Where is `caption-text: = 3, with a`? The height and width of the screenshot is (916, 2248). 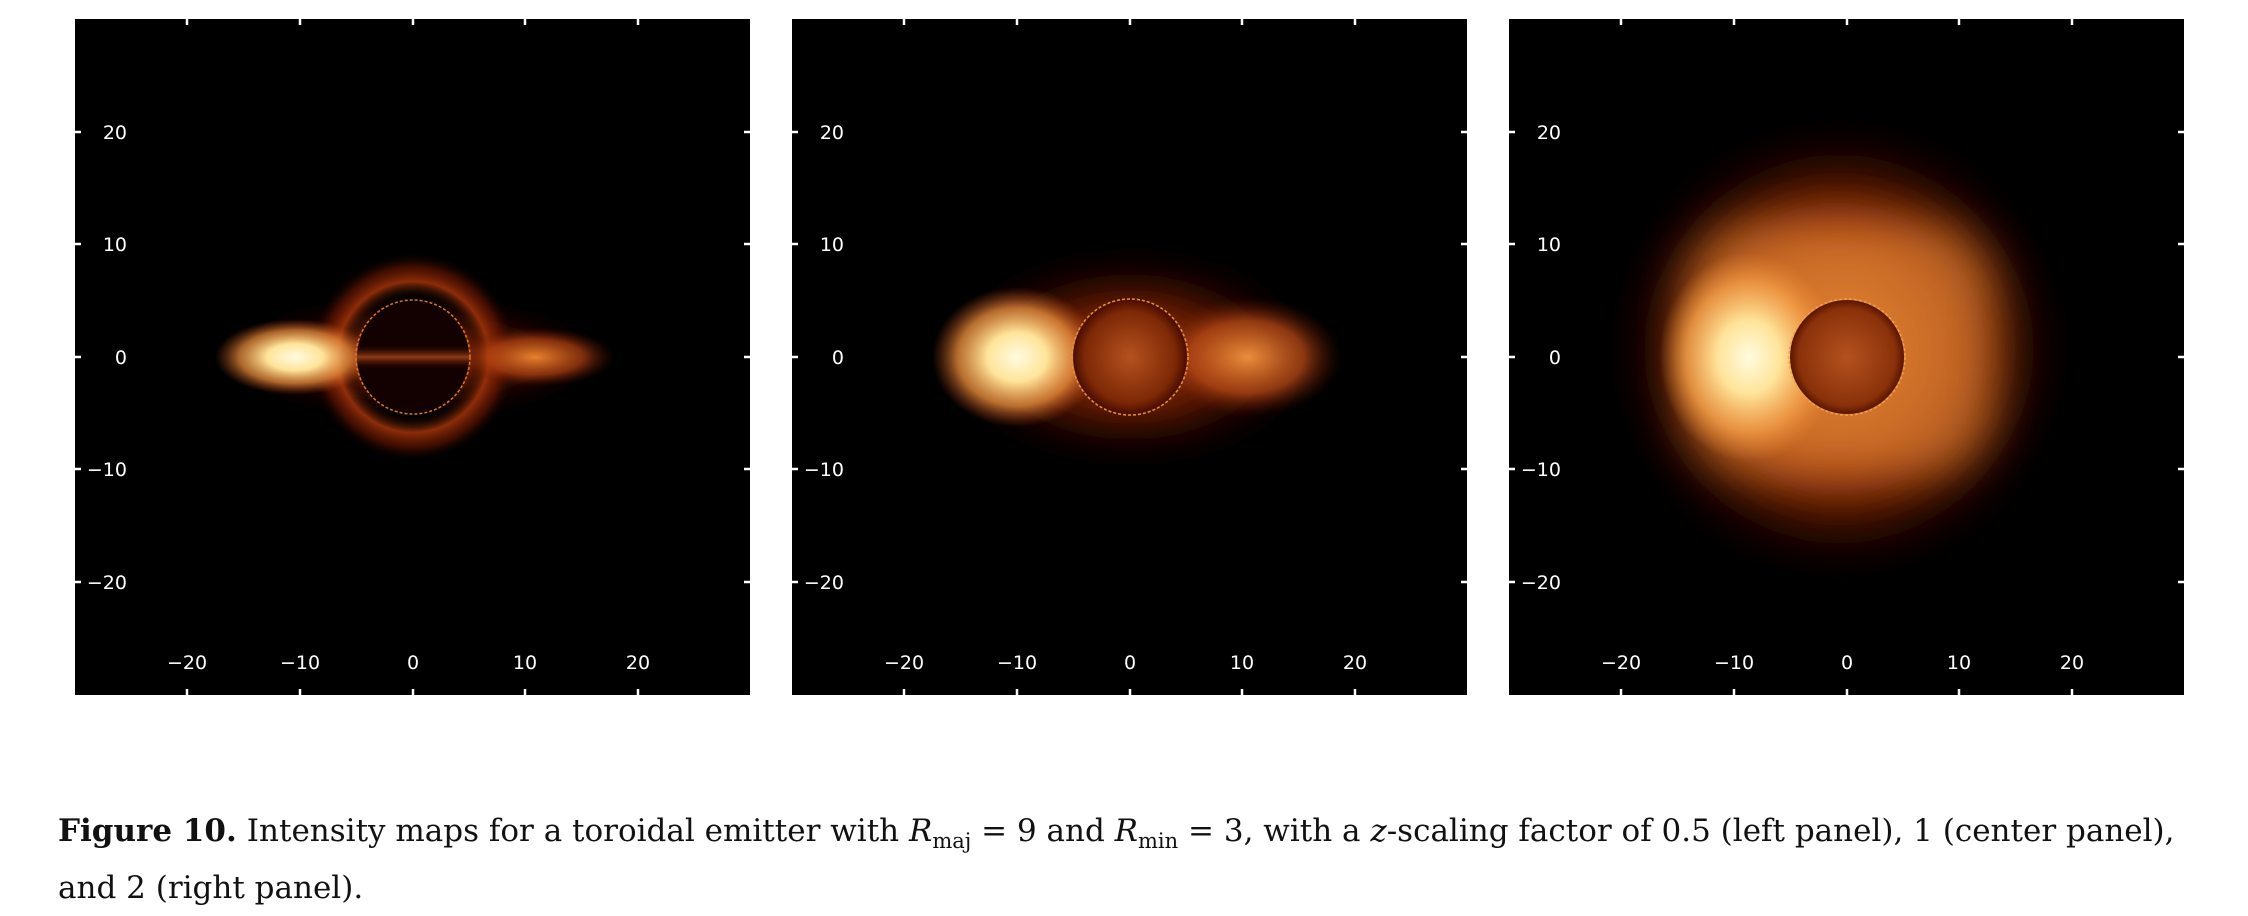
caption-text: = 3, with a is located at coordinates (1274, 831).